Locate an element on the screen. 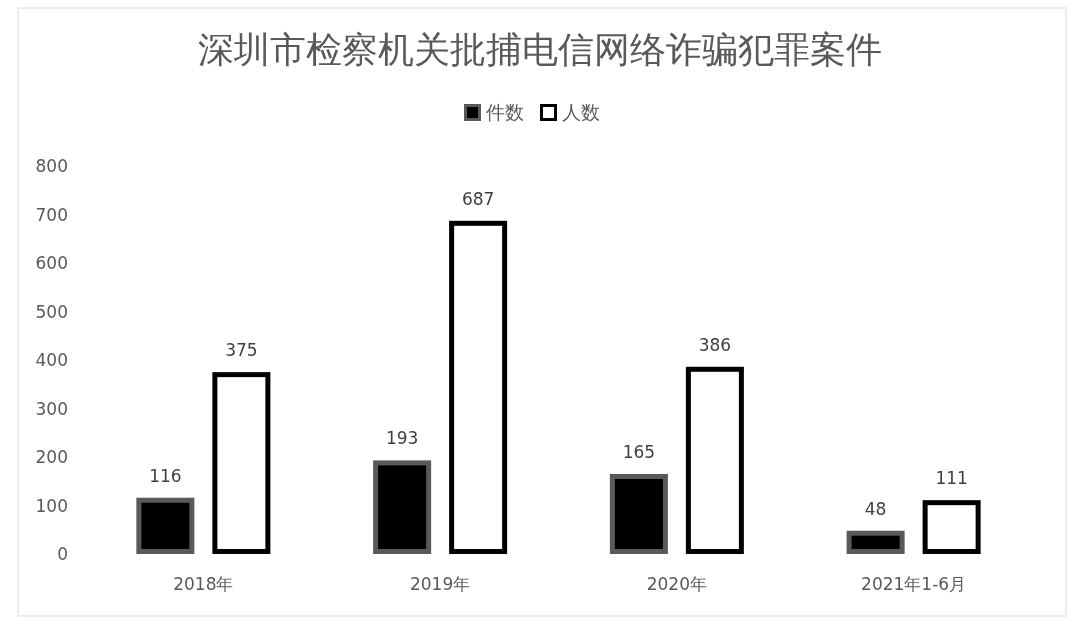 The width and height of the screenshot is (1080, 629). data-label: 116 is located at coordinates (165, 475).